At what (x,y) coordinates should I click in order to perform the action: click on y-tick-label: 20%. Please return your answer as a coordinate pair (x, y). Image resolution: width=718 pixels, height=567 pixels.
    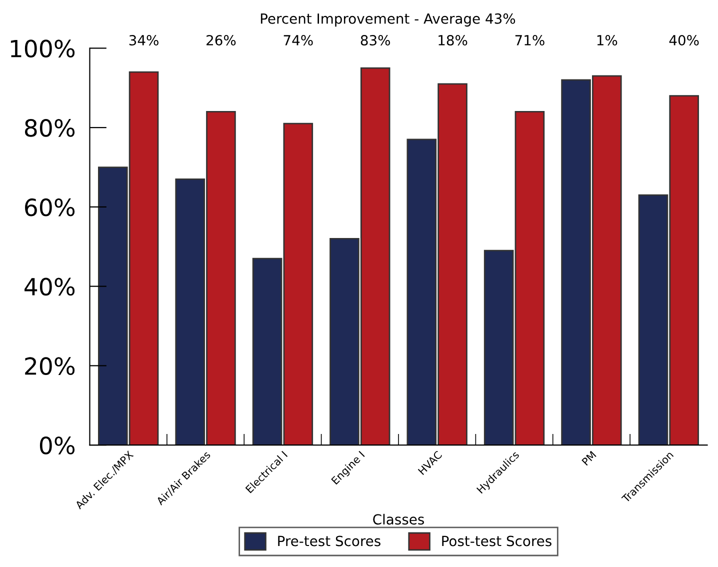
    Looking at the image, I should click on (50, 366).